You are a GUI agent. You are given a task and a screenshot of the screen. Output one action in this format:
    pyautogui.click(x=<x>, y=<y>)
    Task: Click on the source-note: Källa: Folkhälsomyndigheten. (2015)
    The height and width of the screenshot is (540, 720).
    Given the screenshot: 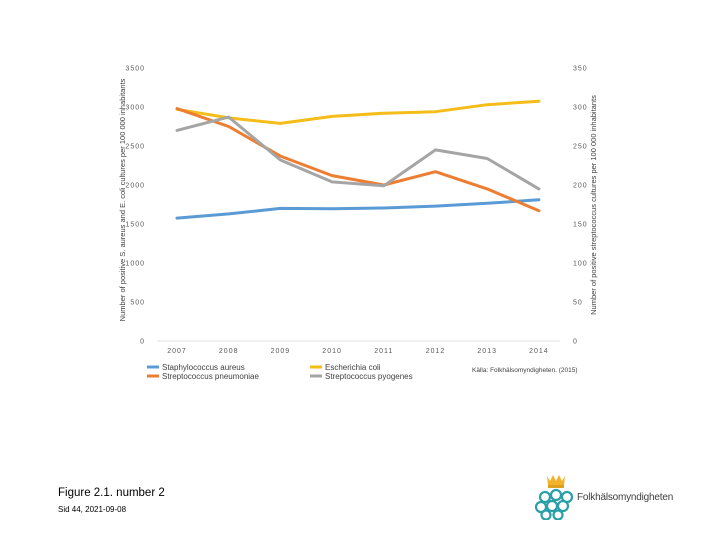 What is the action you would take?
    pyautogui.click(x=525, y=370)
    